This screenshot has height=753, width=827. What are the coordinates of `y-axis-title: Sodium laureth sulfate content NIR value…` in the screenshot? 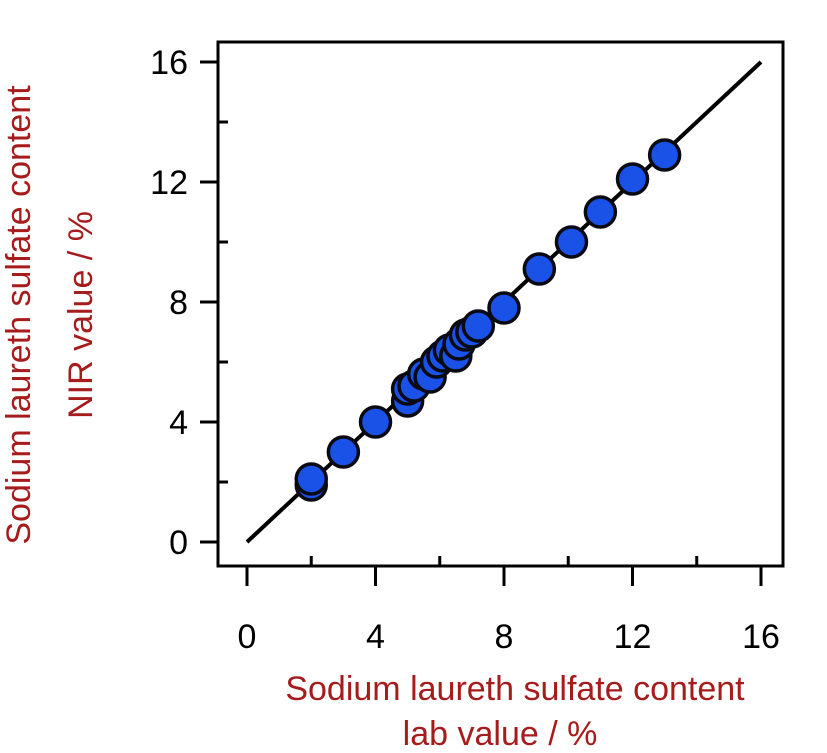 It's located at (50, 315).